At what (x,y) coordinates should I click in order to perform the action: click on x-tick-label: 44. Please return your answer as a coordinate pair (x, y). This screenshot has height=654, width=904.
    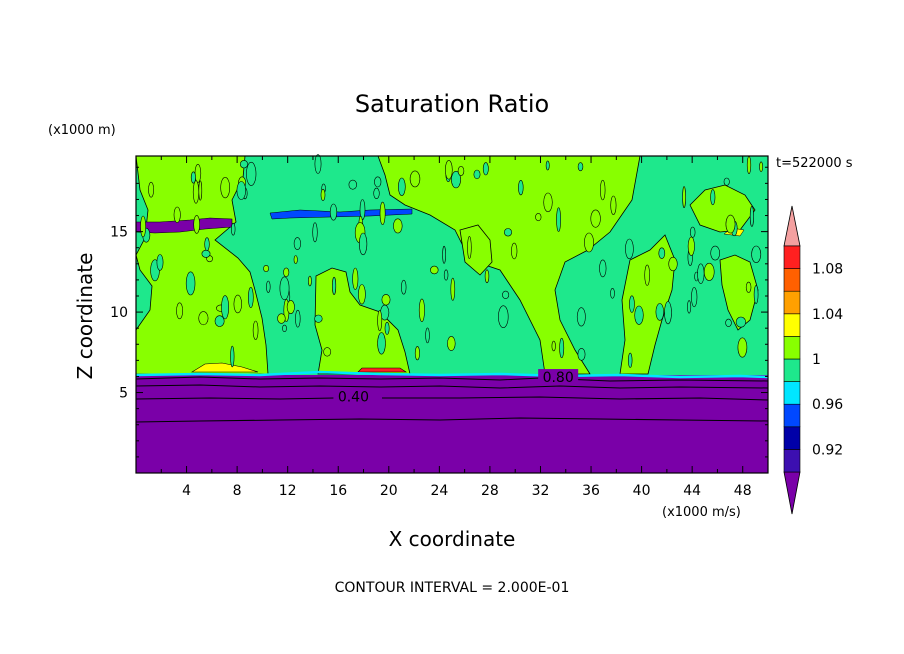
    Looking at the image, I should click on (692, 491).